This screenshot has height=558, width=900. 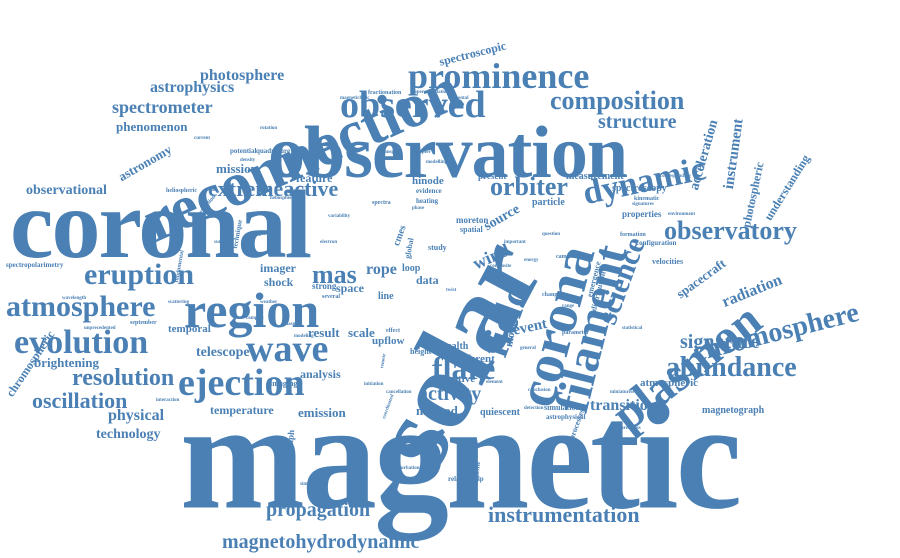 I want to click on word-corresponding: corresponding, so click(x=675, y=176).